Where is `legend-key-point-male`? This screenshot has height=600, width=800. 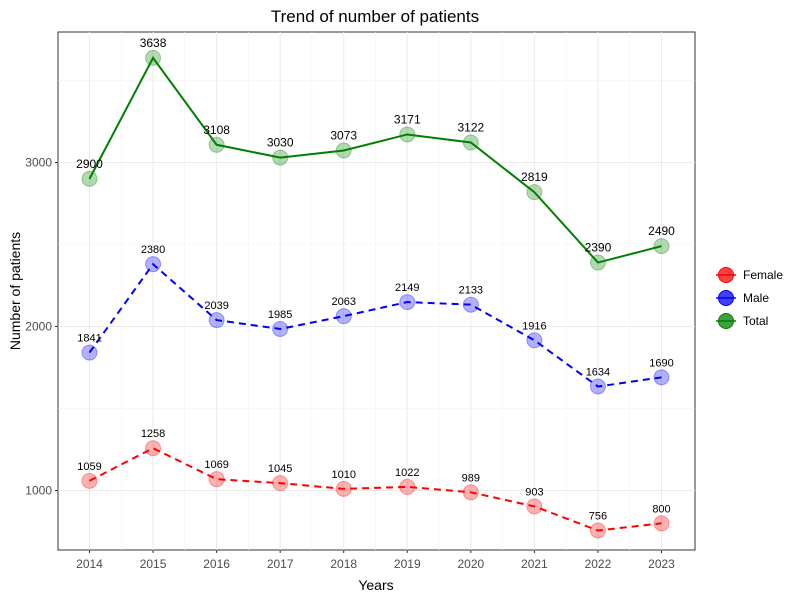
legend-key-point-male is located at coordinates (726, 298).